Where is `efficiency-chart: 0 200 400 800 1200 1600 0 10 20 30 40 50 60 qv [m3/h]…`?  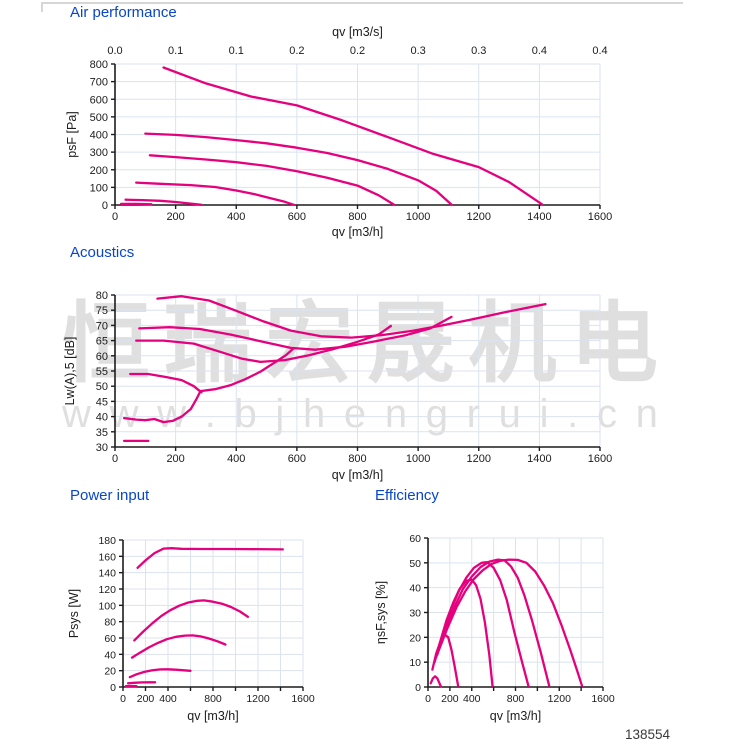 efficiency-chart: 0 200 400 800 1200 1600 0 10 20 30 40 50 60 qv [m3/h]… is located at coordinates (494, 628).